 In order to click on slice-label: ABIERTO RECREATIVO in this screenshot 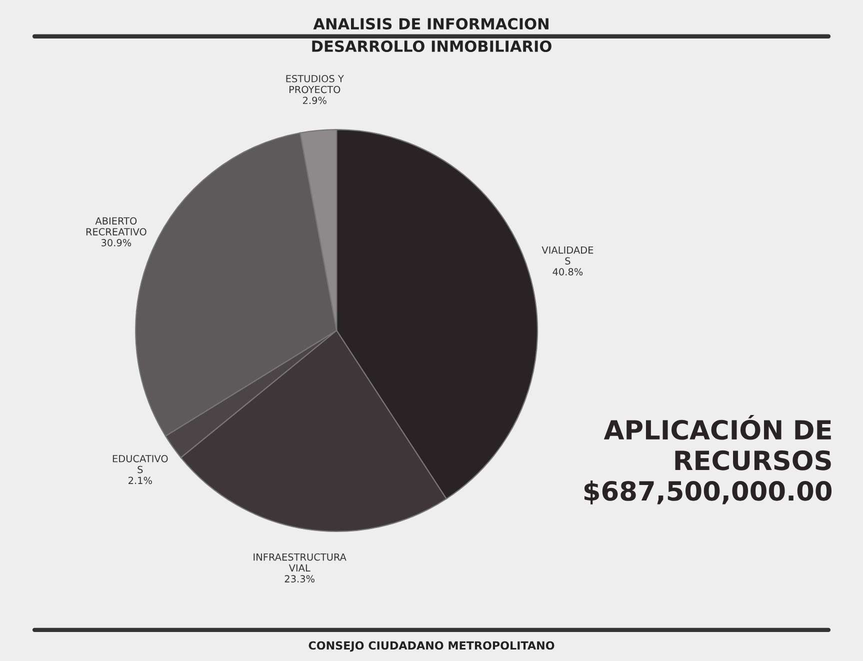, I will do `click(116, 226)`.